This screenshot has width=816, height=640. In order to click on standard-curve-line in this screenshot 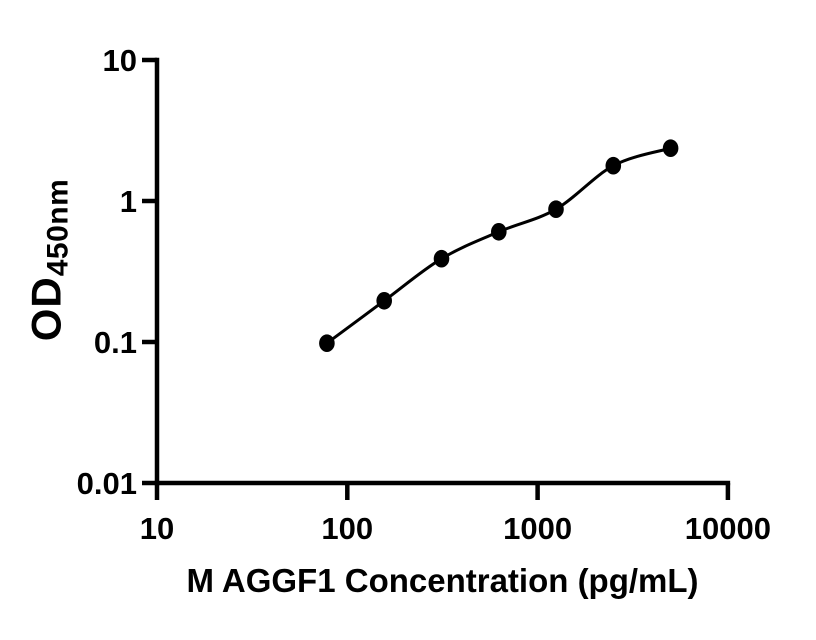, I will do `click(499, 245)`.